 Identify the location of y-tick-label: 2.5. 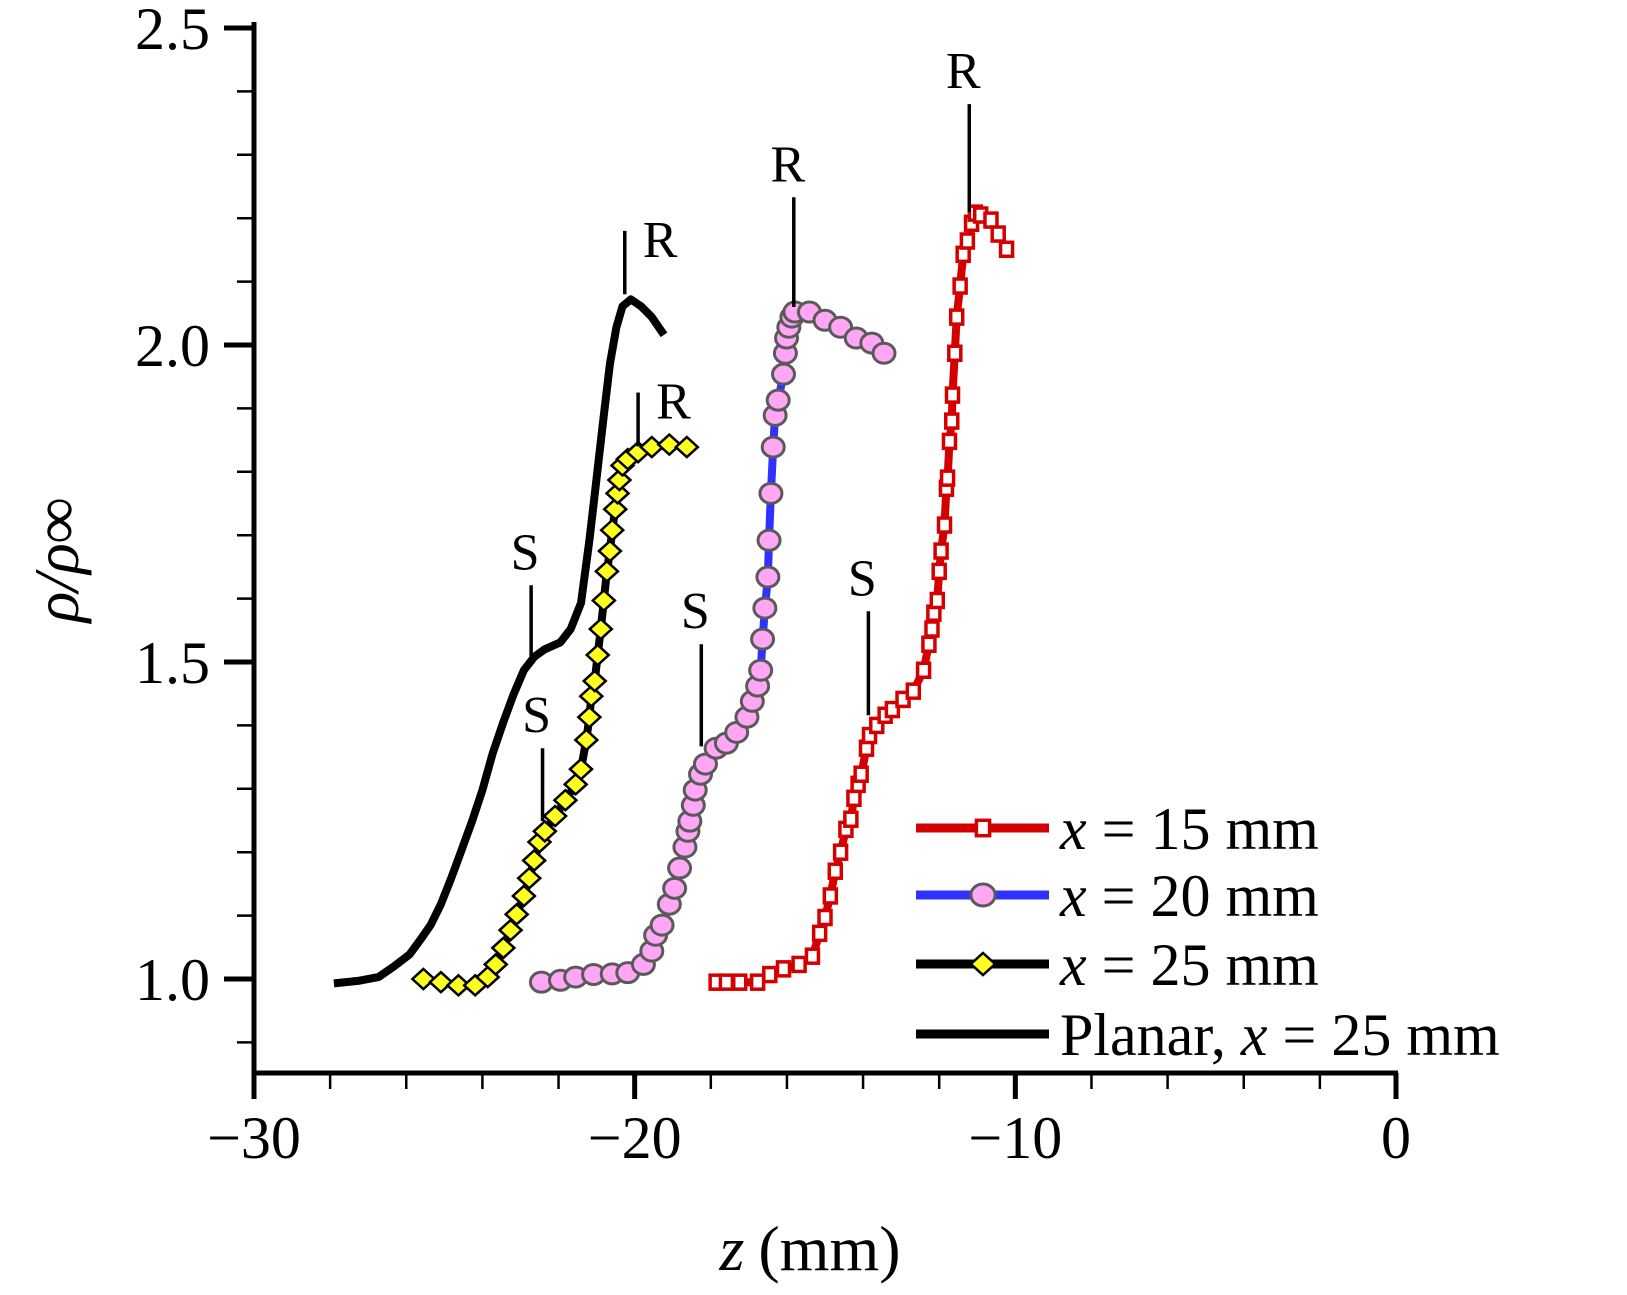
(172, 31).